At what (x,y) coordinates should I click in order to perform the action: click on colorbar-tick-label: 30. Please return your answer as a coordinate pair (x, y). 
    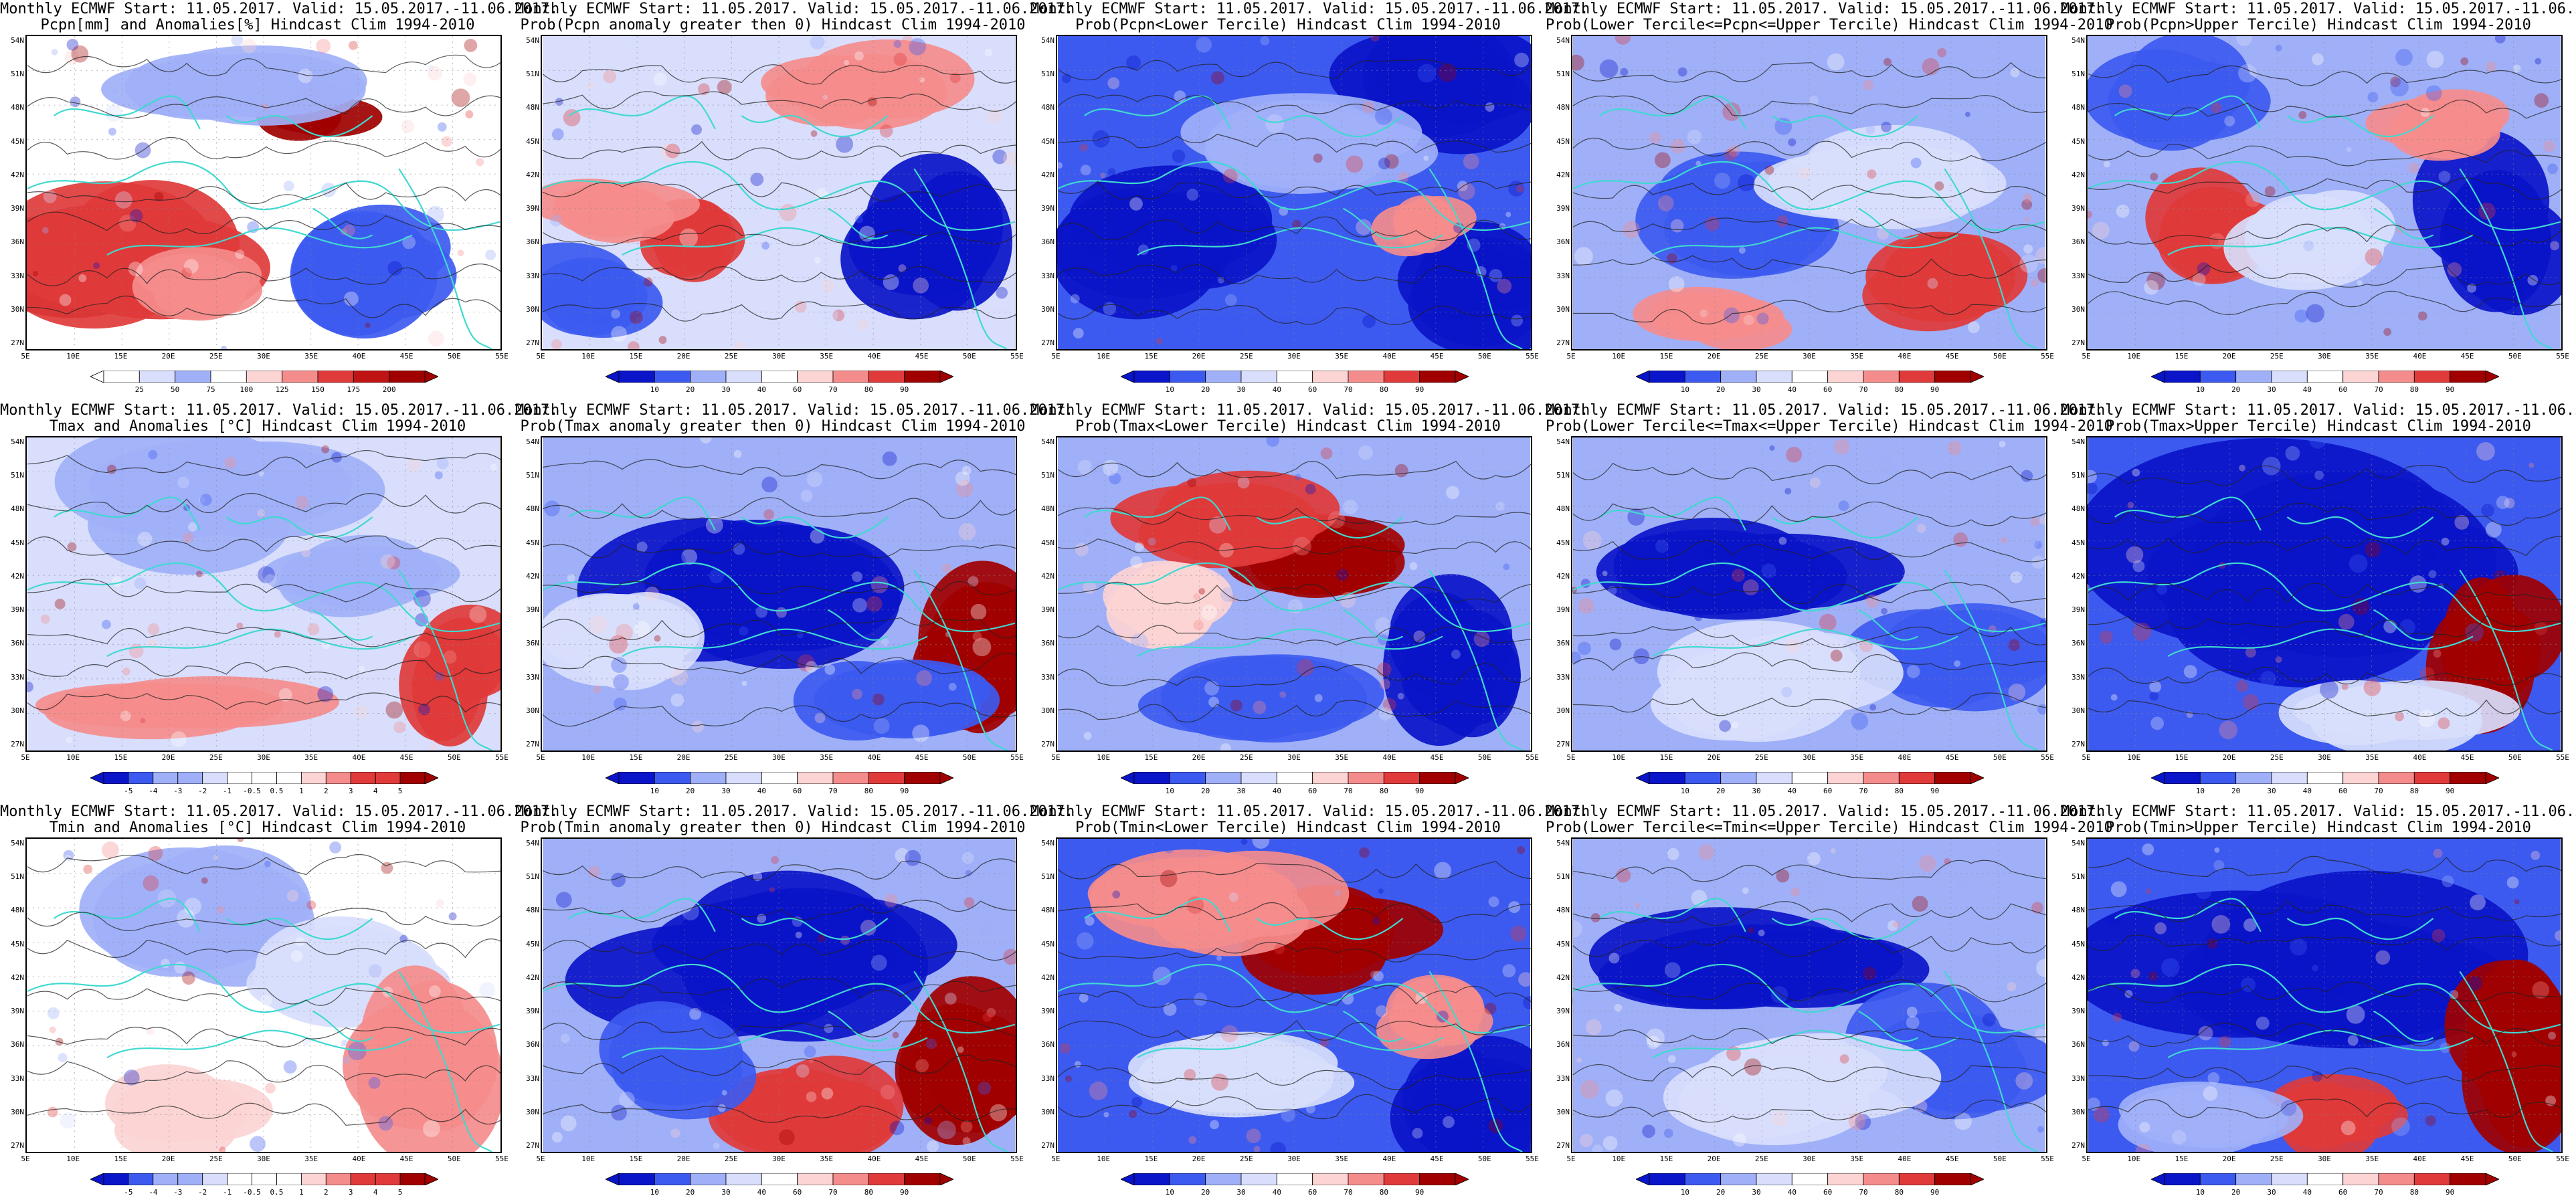
    Looking at the image, I should click on (1757, 791).